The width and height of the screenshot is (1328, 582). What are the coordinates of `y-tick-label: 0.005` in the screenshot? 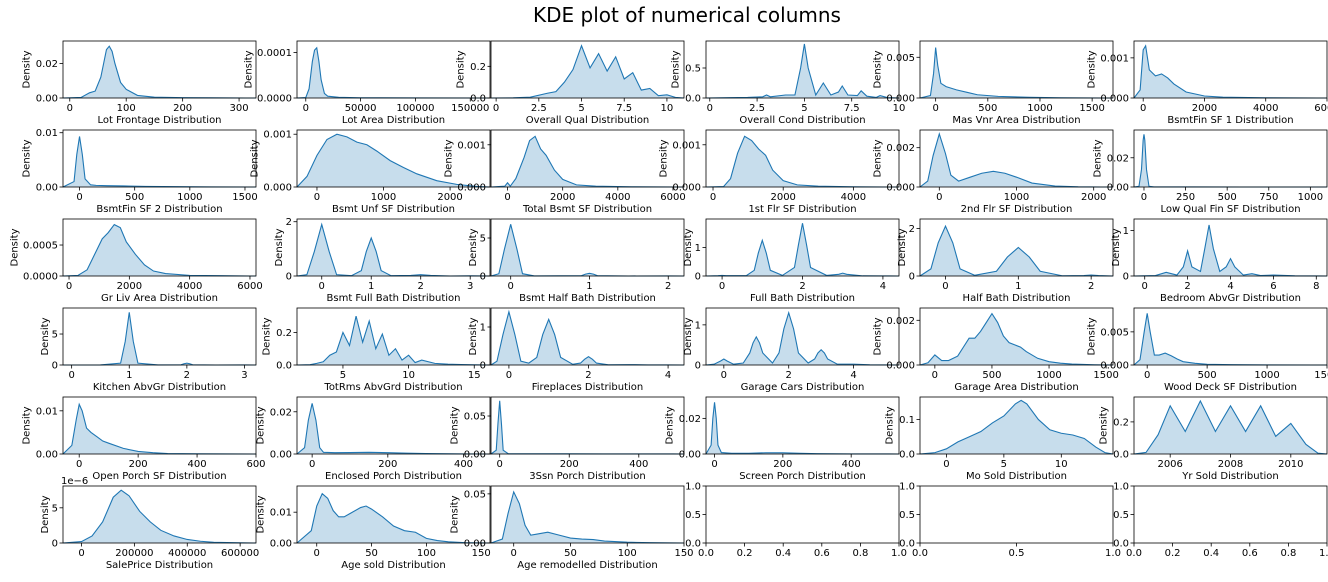 It's located at (1114, 332).